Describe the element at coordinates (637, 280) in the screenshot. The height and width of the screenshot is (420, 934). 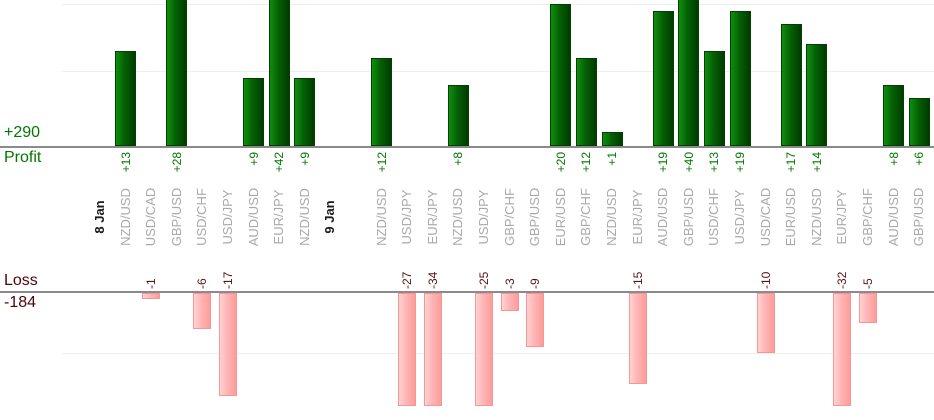
I see `loss-value-label: -15` at that location.